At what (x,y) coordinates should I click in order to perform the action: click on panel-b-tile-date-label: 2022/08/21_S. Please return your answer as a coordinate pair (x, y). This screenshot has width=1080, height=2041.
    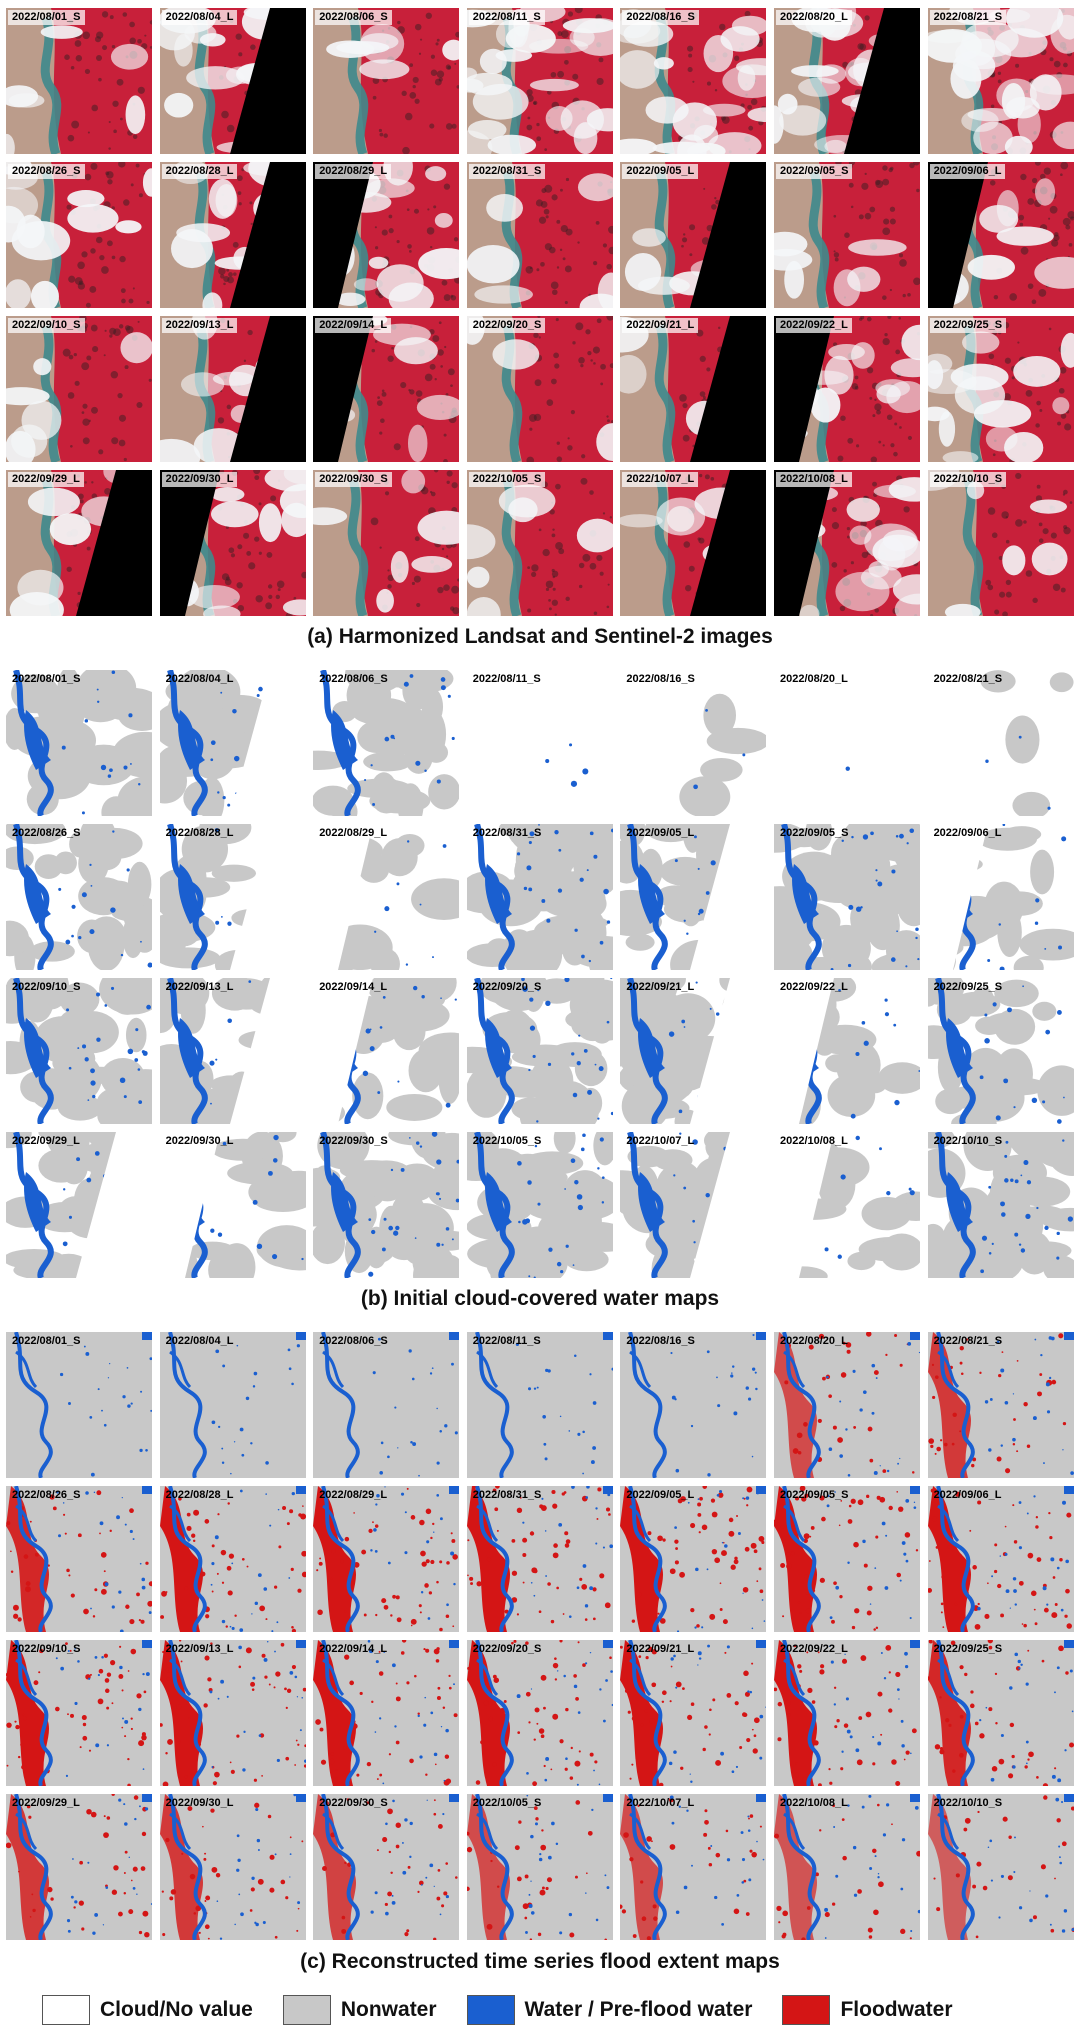
    Looking at the image, I should click on (968, 679).